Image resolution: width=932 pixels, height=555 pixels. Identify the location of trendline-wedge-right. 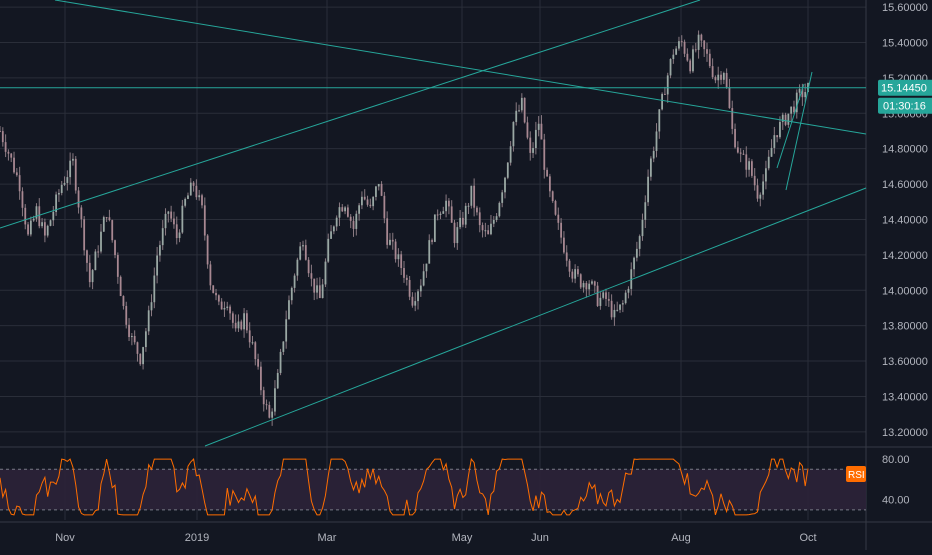
(799, 131).